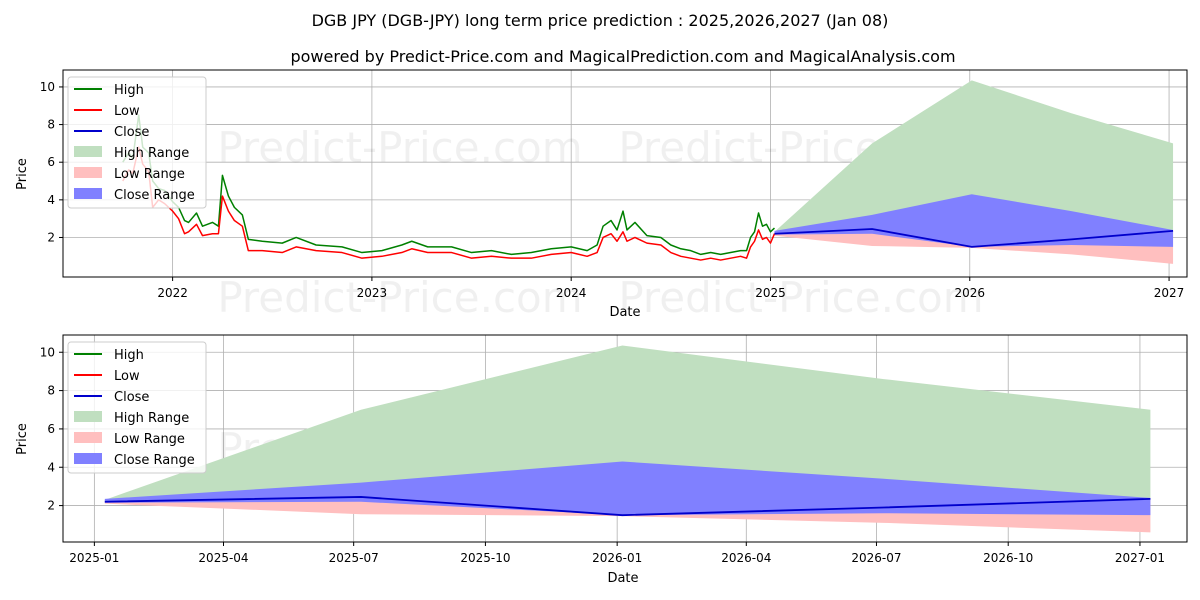 The width and height of the screenshot is (1200, 600). What do you see at coordinates (51, 125) in the screenshot?
I see `top-ytick-label-3: 8` at bounding box center [51, 125].